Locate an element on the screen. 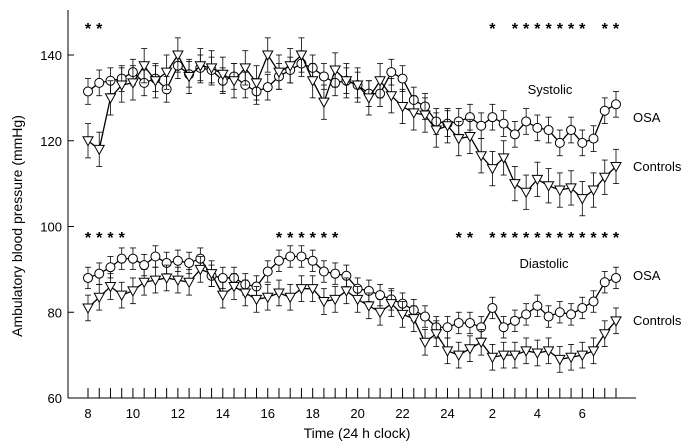  legend-diastolic-osa: OSA is located at coordinates (647, 275).